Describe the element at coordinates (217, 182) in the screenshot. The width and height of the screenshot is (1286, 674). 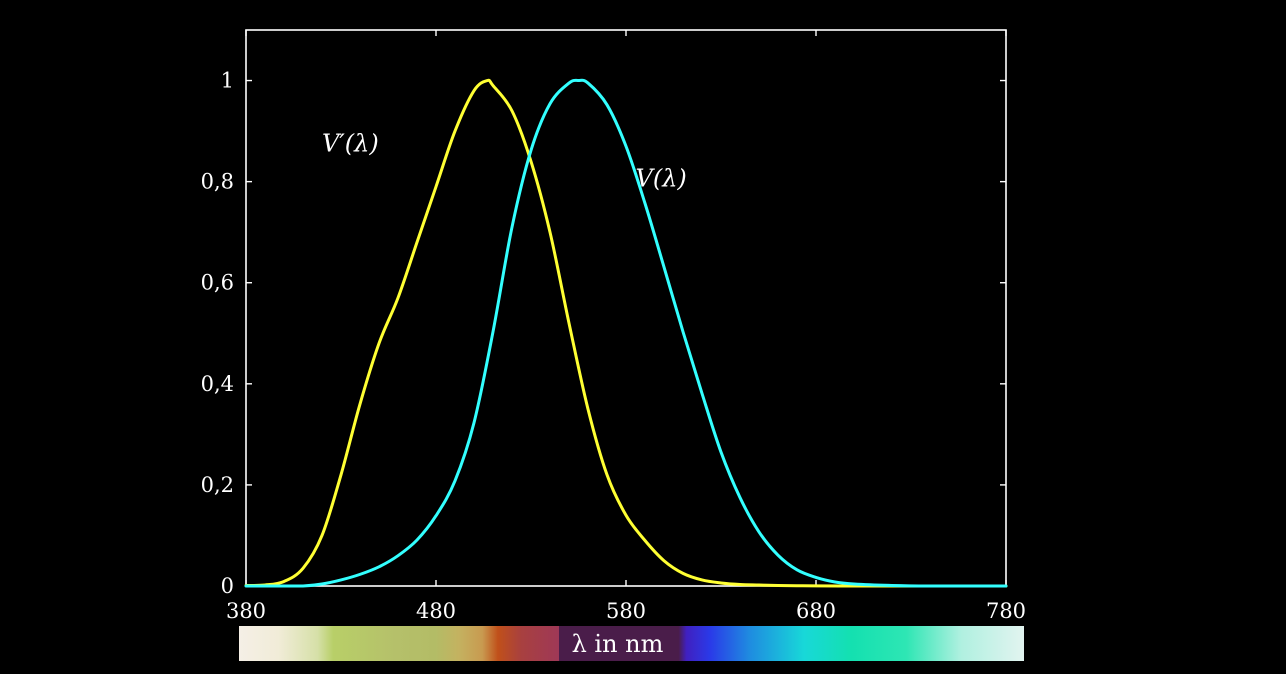
I see `y-tick-label: 0,8` at that location.